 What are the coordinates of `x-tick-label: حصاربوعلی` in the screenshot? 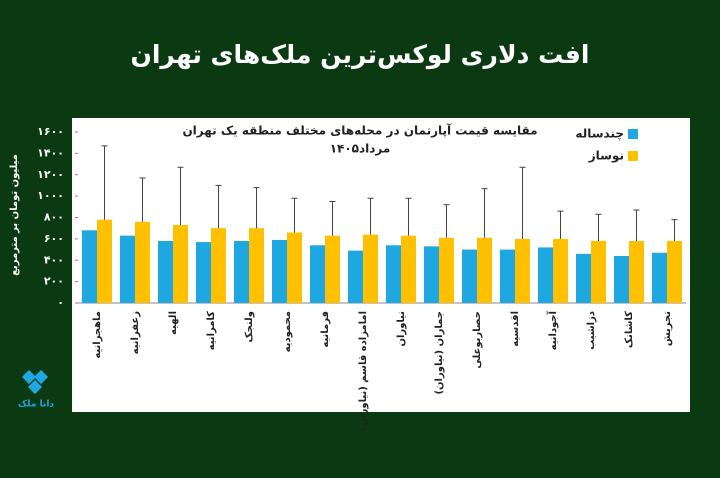 It's located at (477, 340).